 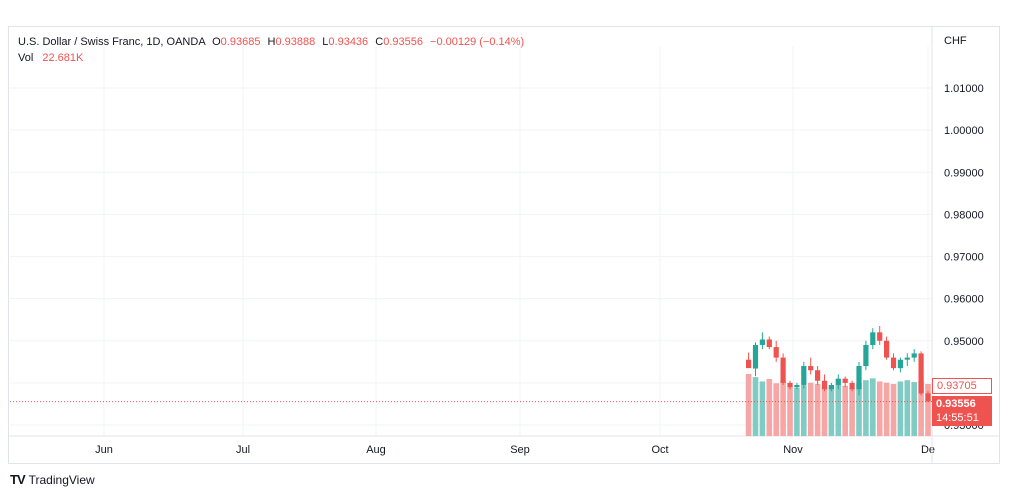 I want to click on price-tick-label: 0.98000, so click(x=964, y=215).